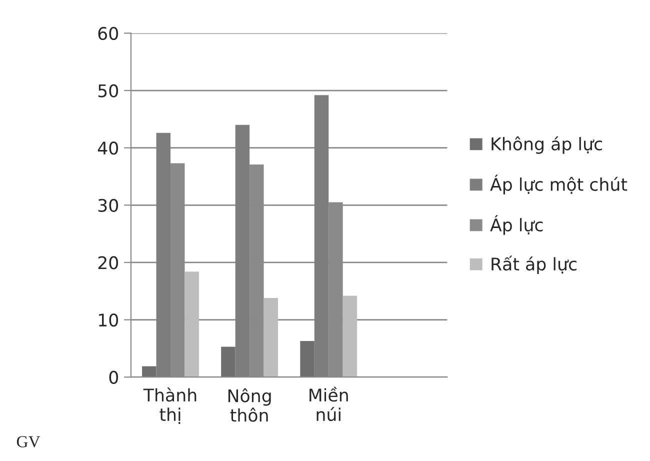  What do you see at coordinates (108, 91) in the screenshot?
I see `y-tick-label: 50` at bounding box center [108, 91].